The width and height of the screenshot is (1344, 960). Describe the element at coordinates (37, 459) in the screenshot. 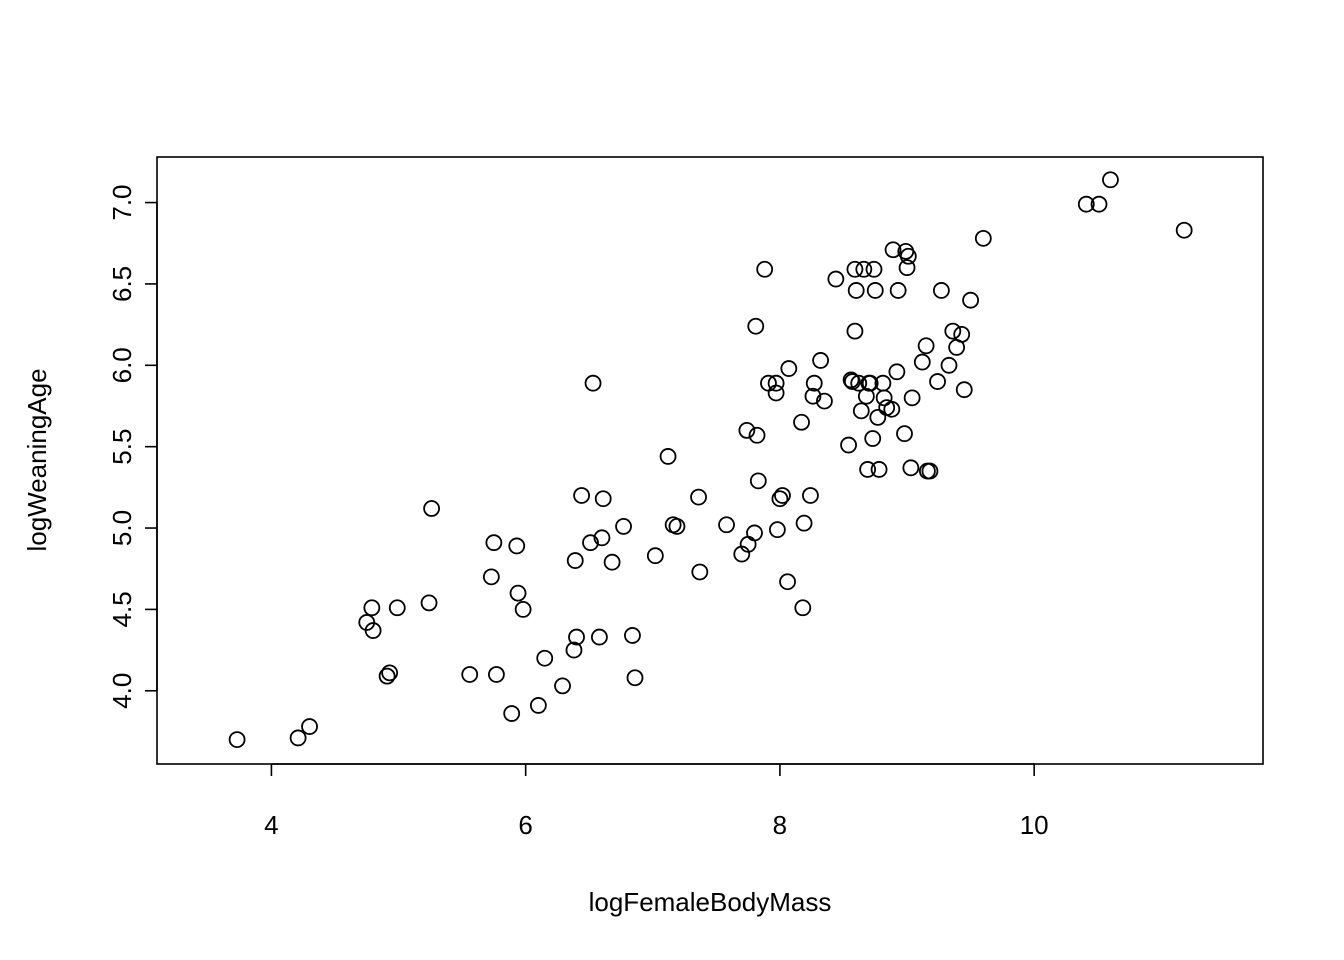

I see `y-axis-label: logWeaningAge` at that location.